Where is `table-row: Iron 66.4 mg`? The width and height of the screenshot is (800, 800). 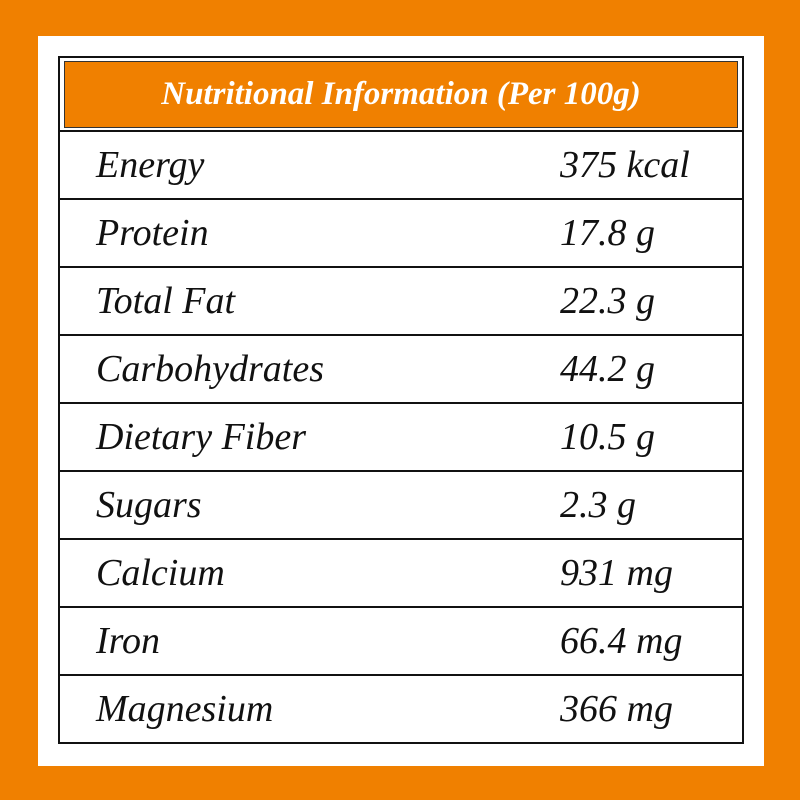
table-row: Iron 66.4 mg is located at coordinates (401, 640).